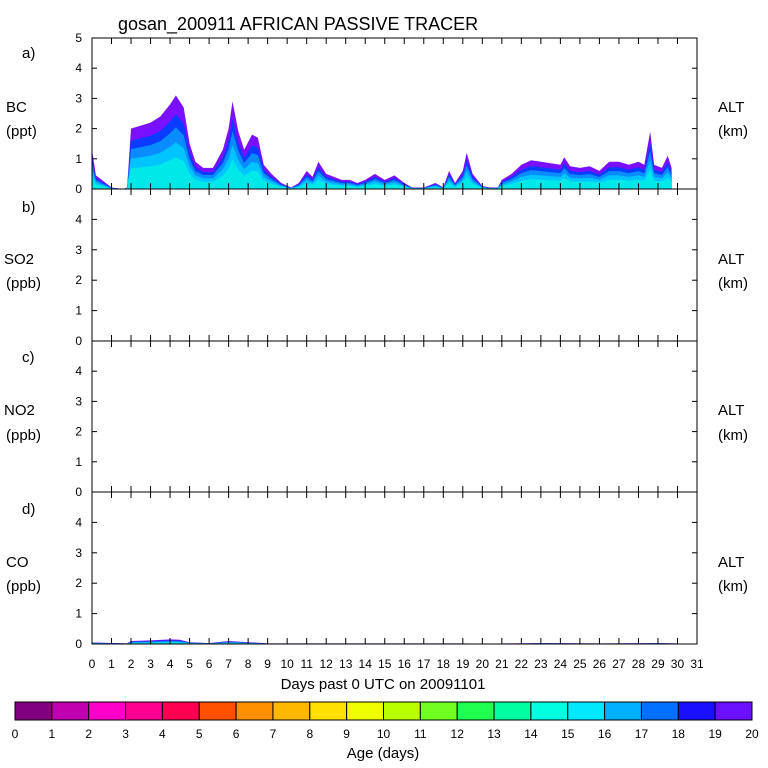 This screenshot has width=768, height=768. What do you see at coordinates (199, 734) in the screenshot?
I see `colorbar-tick-label: 5` at bounding box center [199, 734].